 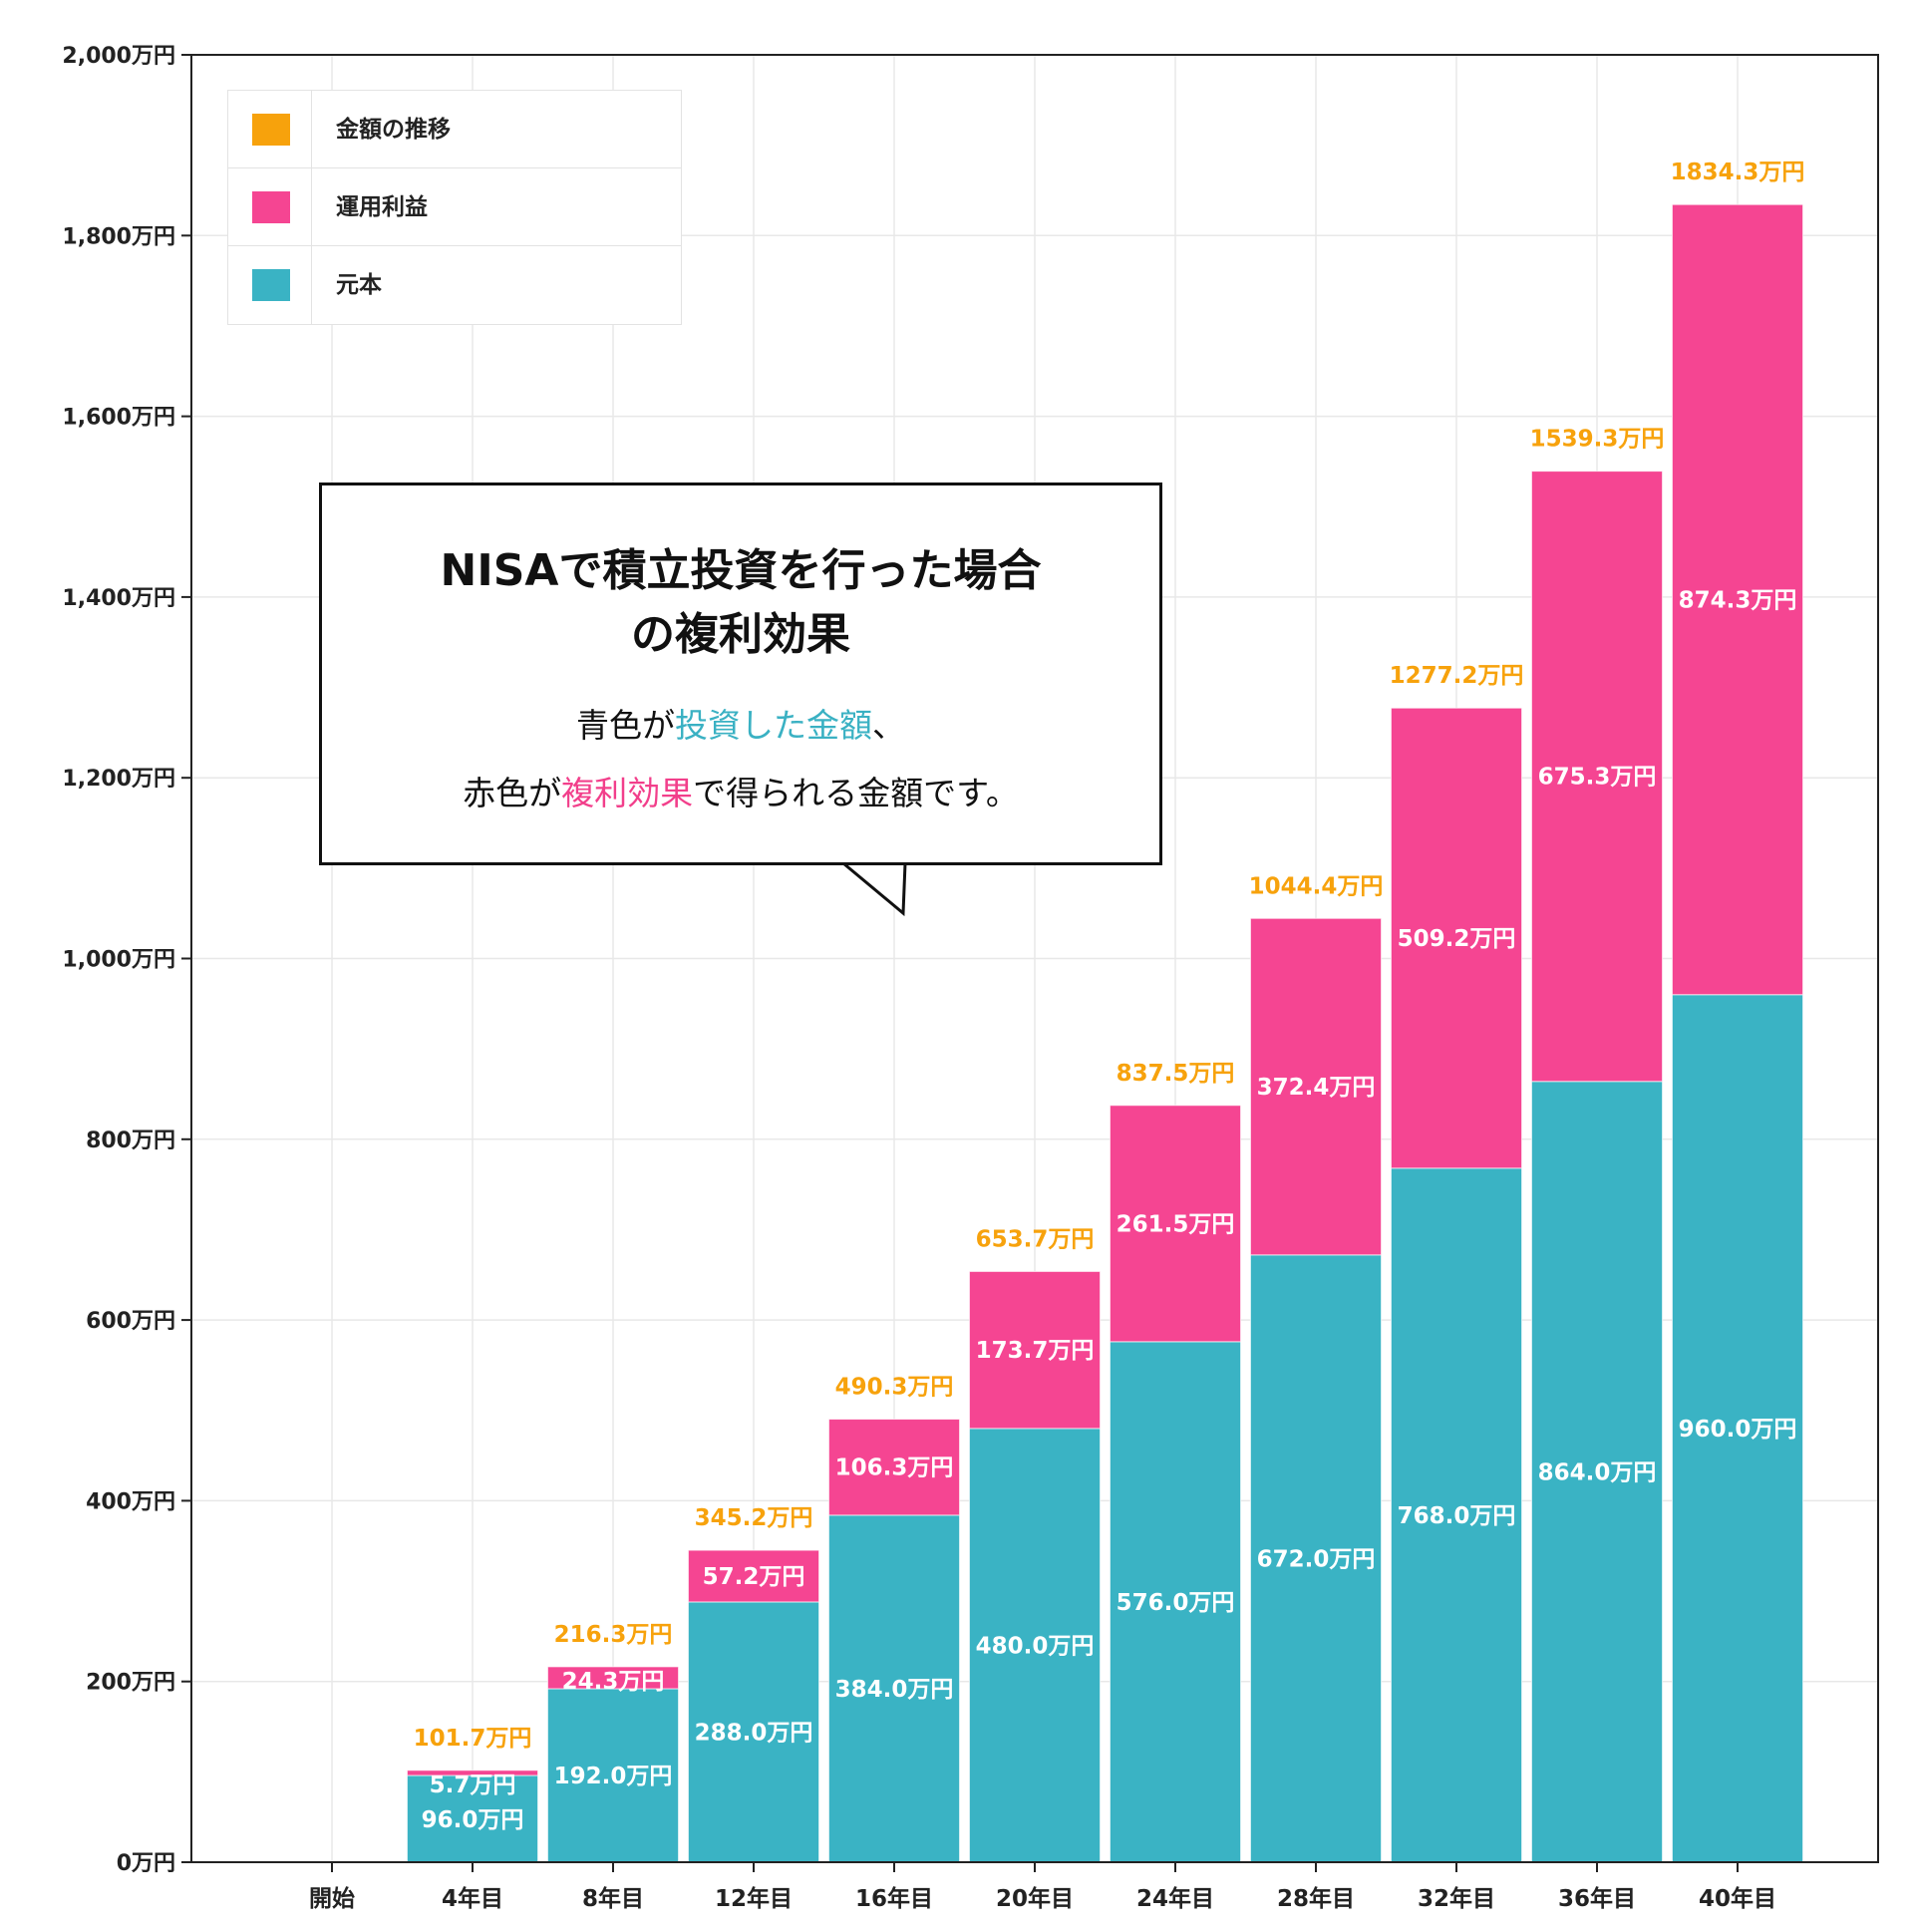 I want to click on legend-label-principal: 元本, so click(x=359, y=285).